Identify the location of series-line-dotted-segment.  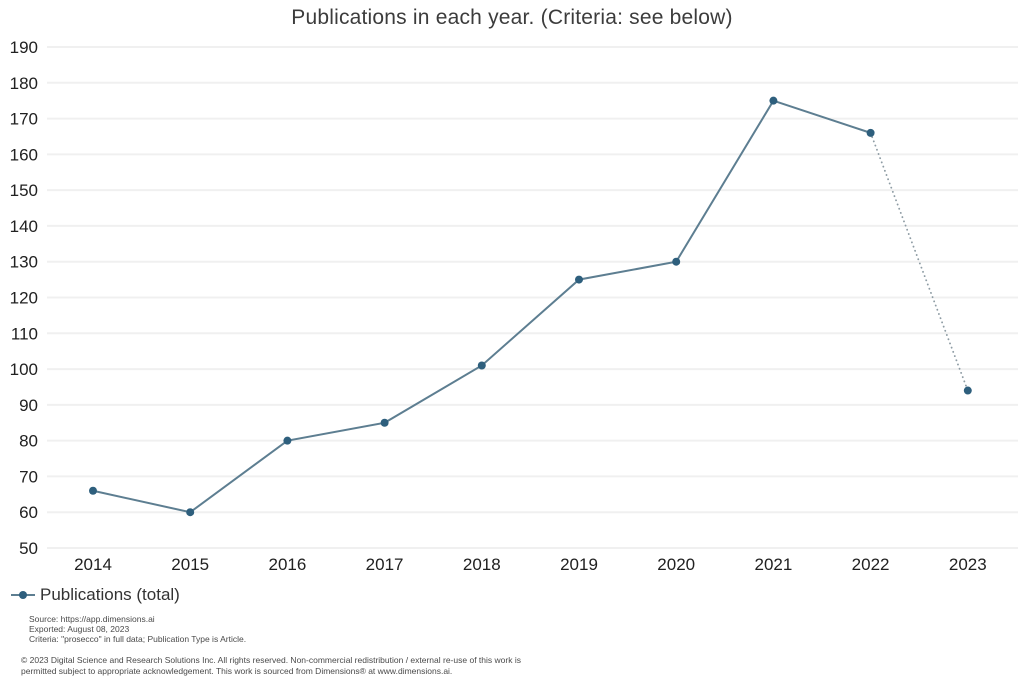
(919, 261).